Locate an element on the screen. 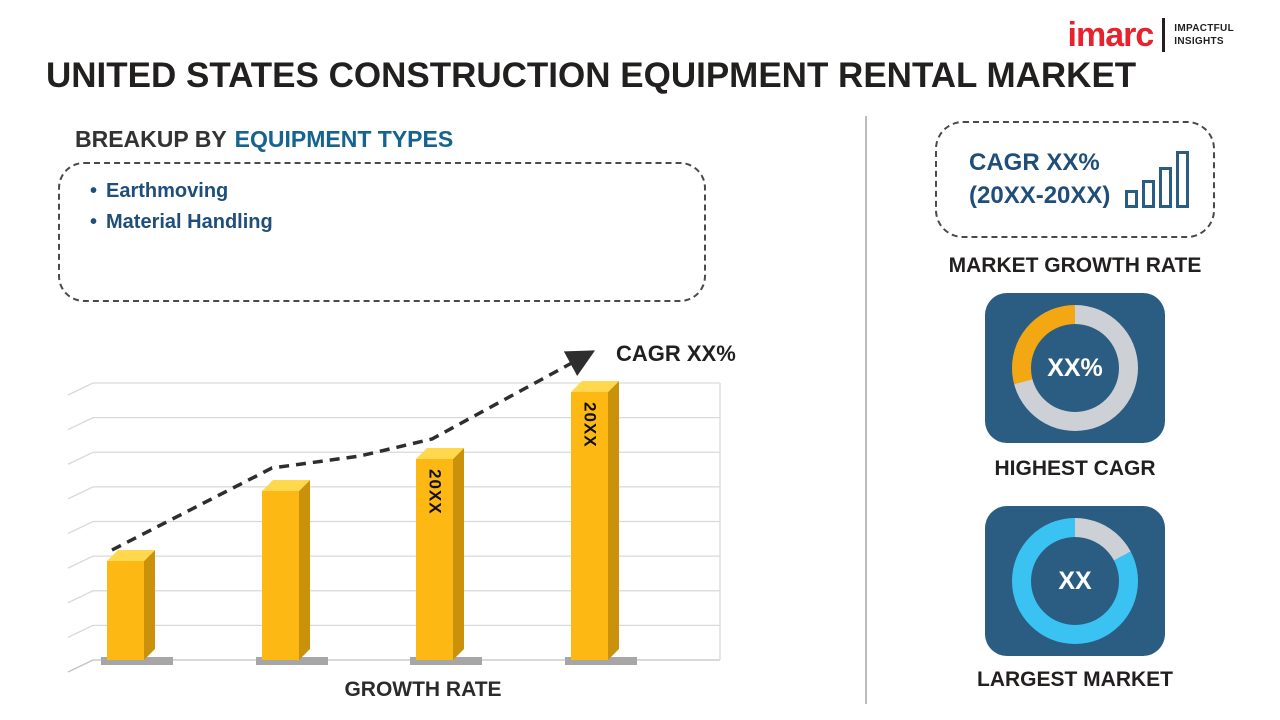 Image resolution: width=1280 pixels, height=720 pixels. breakup-list: • Earthmoving • Material Handling is located at coordinates (181, 207).